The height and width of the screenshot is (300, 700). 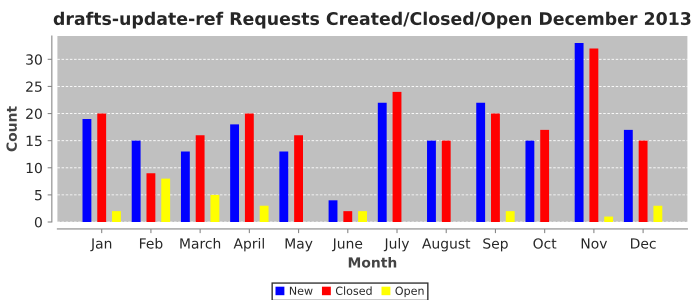 What do you see at coordinates (151, 243) in the screenshot?
I see `x-tick-label: Feb` at bounding box center [151, 243].